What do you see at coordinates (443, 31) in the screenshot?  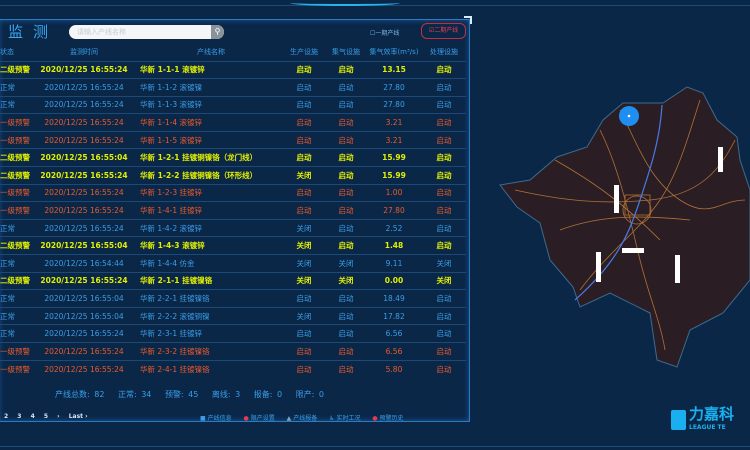 I see `phase2-checkbox: ☑二期产线` at bounding box center [443, 31].